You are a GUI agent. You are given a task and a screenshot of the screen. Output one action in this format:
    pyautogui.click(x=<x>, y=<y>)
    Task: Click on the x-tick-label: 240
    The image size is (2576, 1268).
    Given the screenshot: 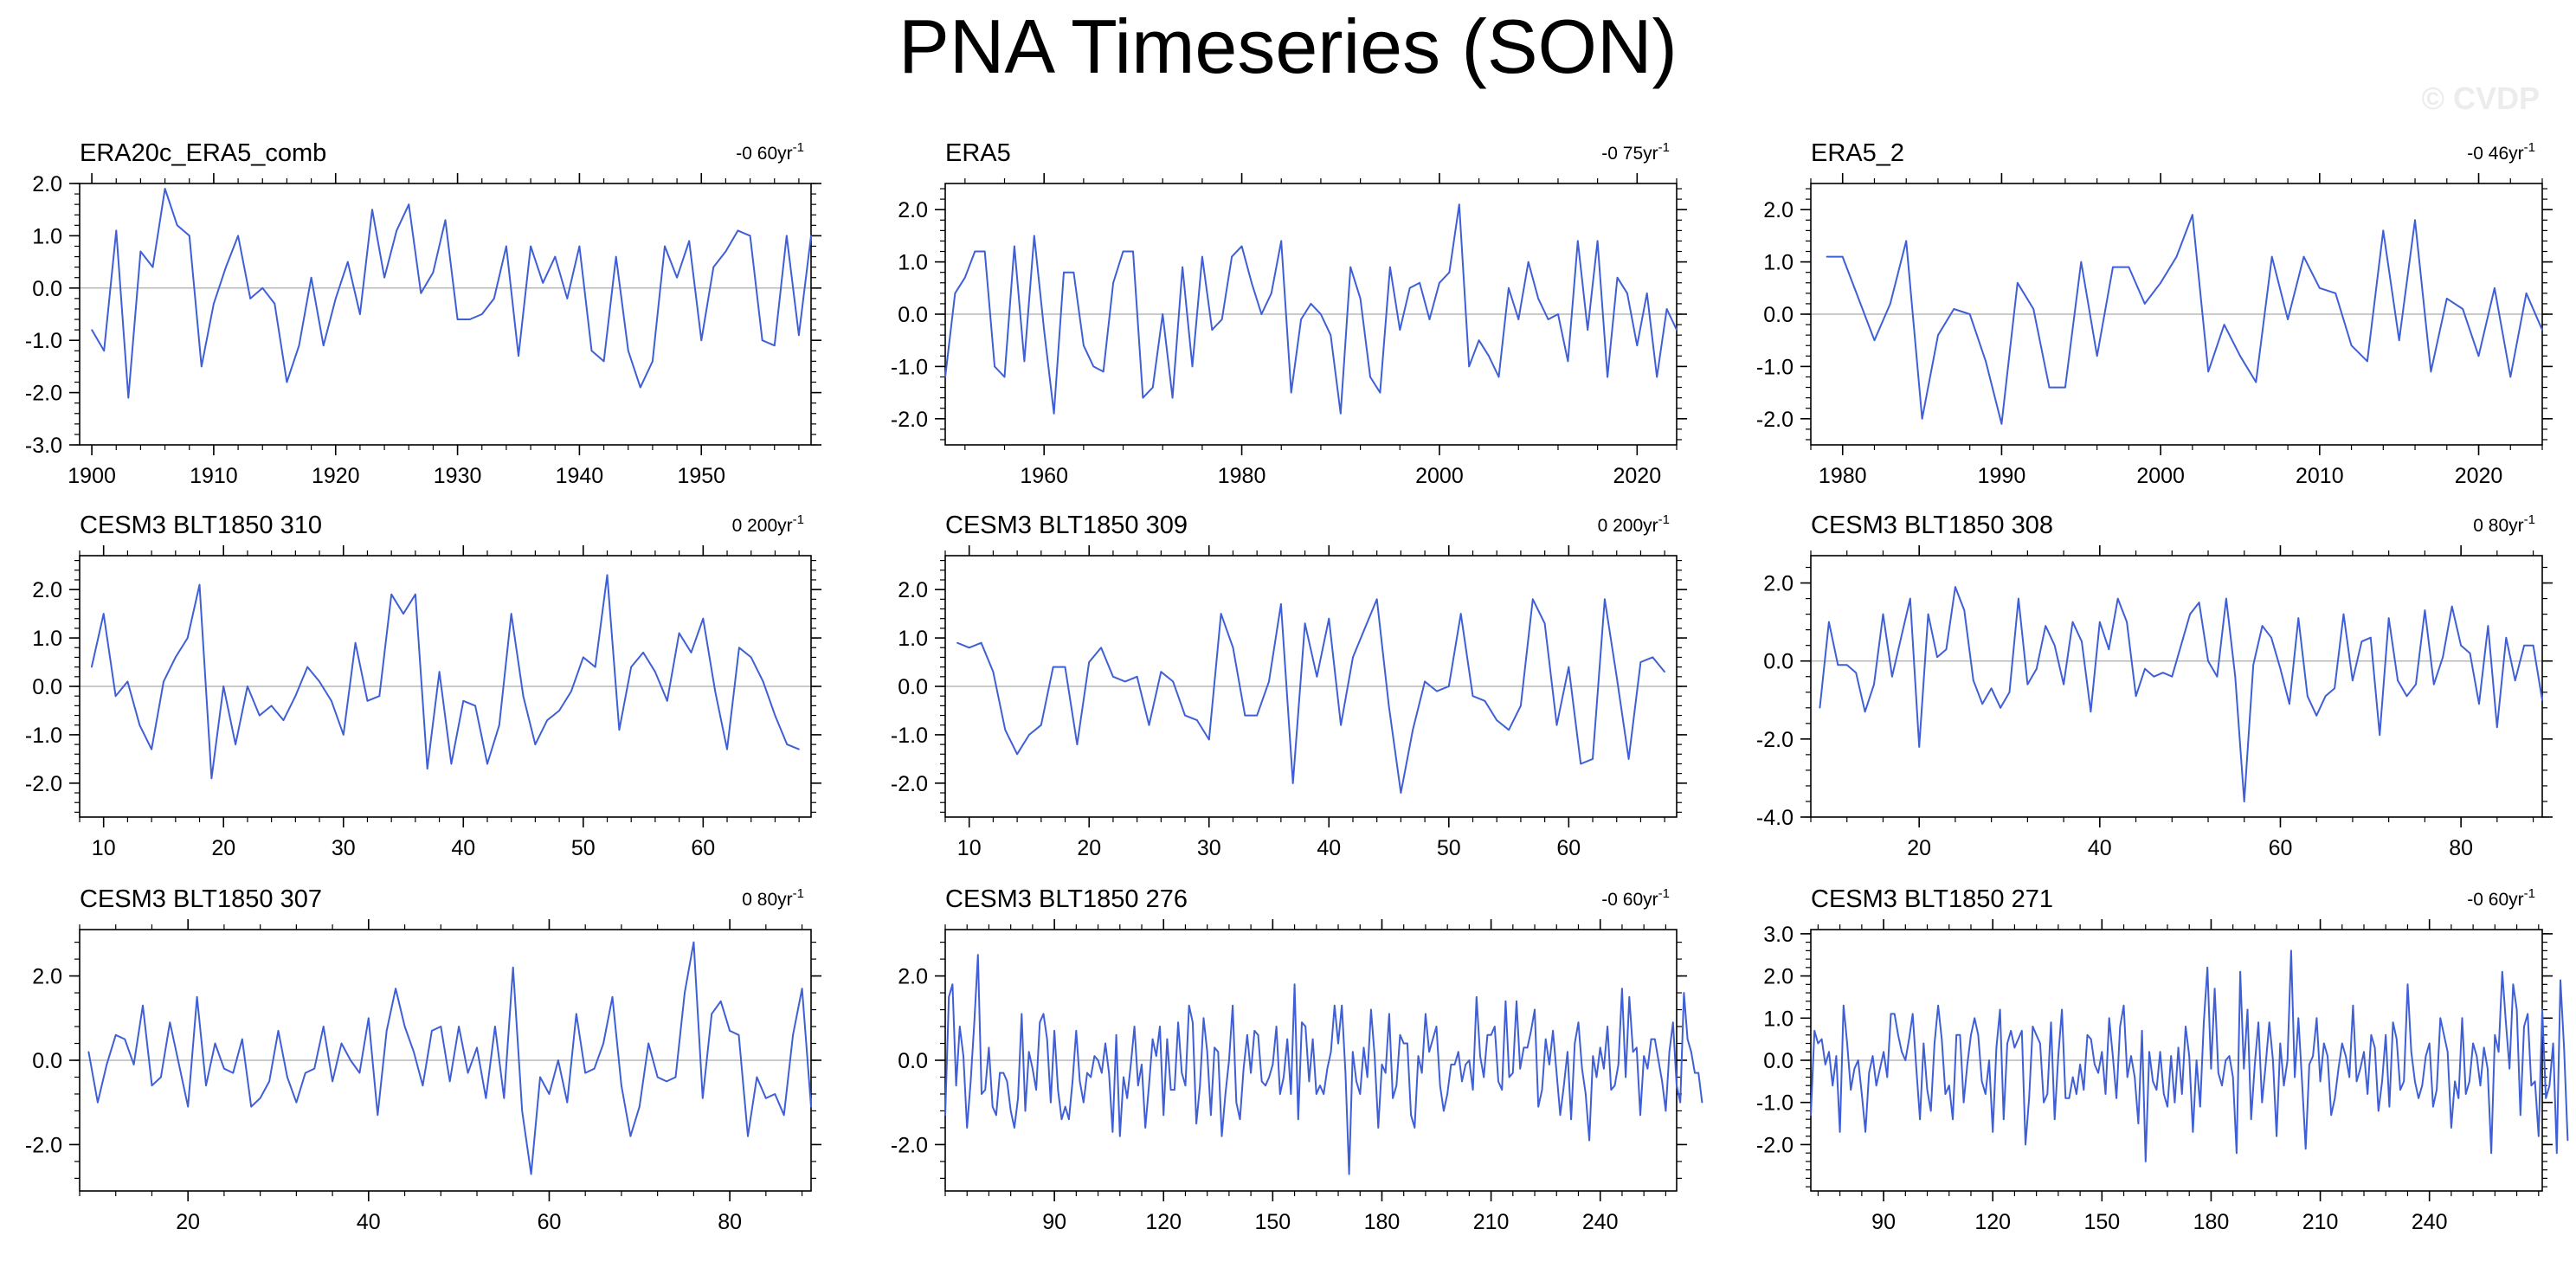 What is the action you would take?
    pyautogui.click(x=1600, y=1222)
    